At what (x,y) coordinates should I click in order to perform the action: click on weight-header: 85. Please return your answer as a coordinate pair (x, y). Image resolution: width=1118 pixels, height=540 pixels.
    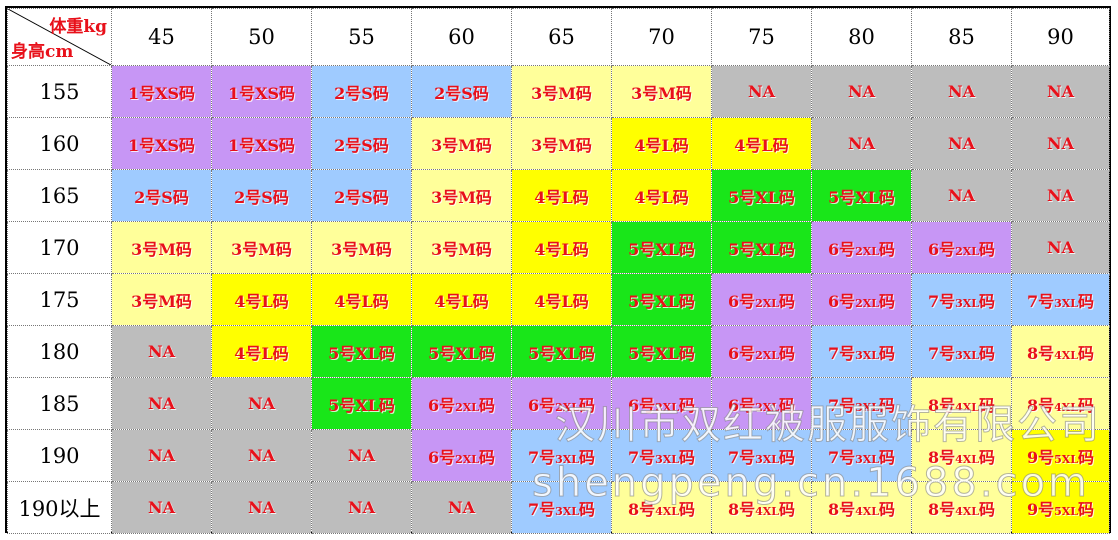
    Looking at the image, I should click on (961, 37).